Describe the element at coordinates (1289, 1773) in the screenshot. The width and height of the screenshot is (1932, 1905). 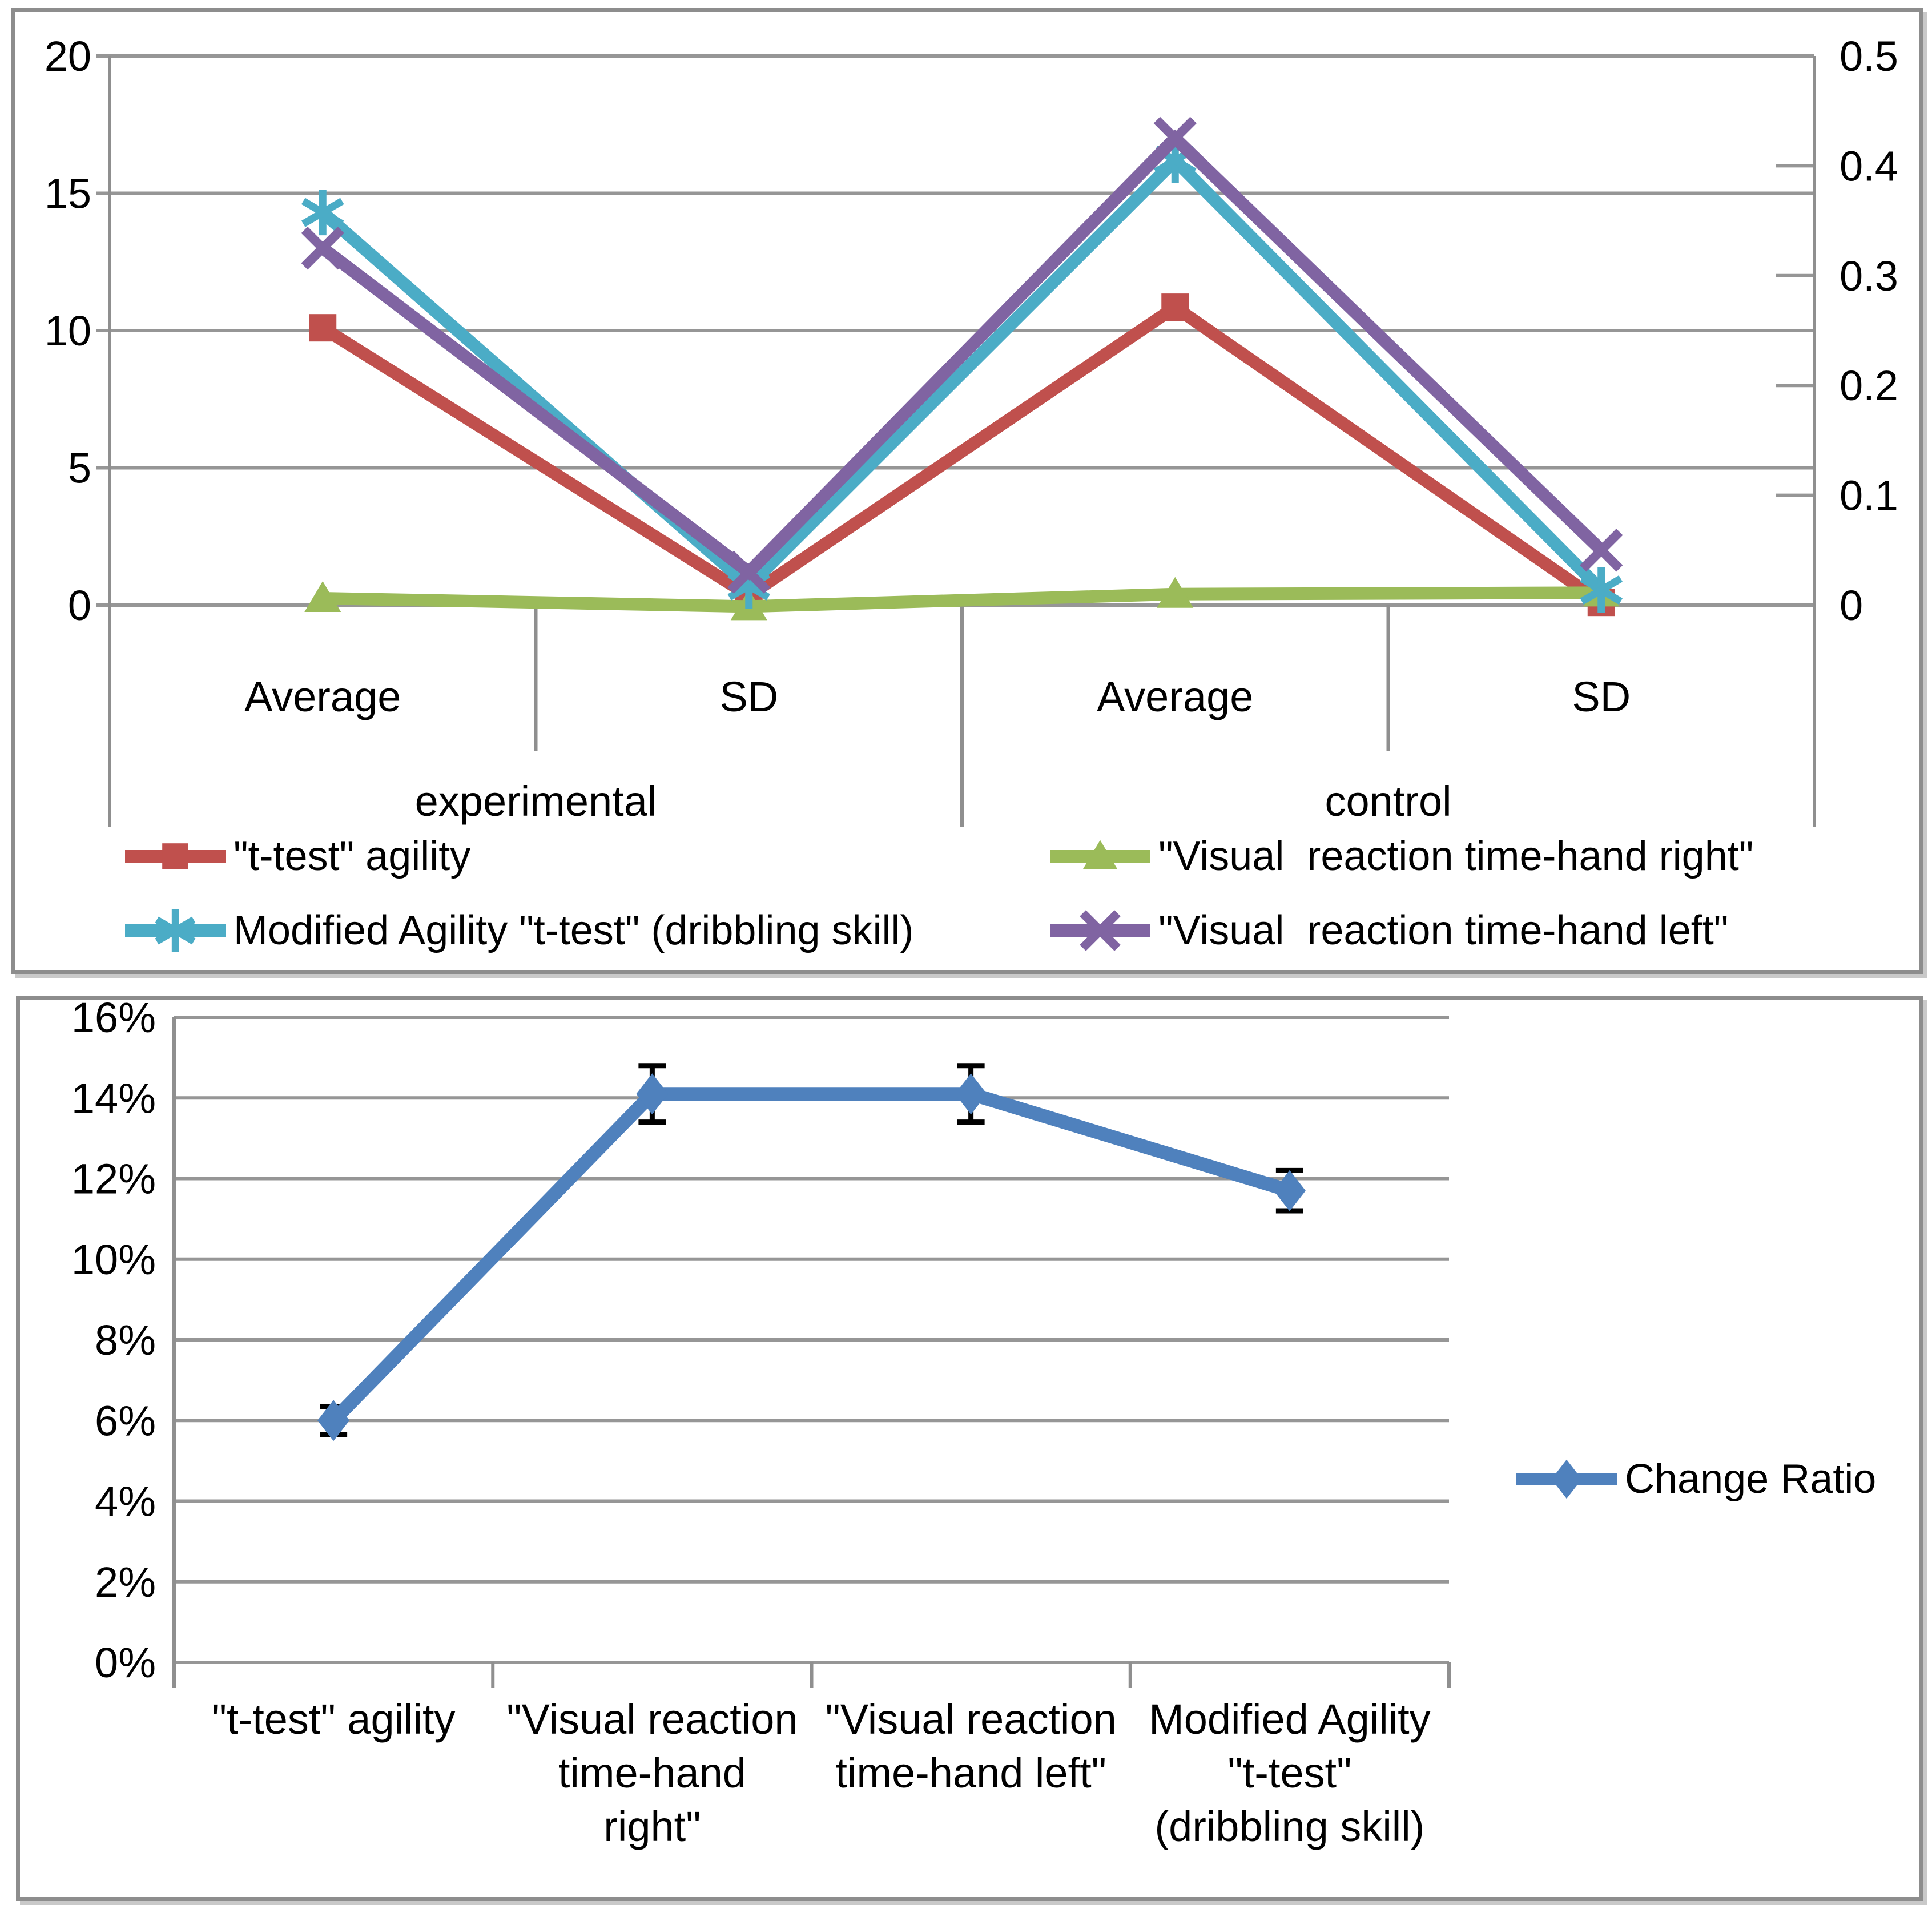
I see `category-label: "t-test"` at that location.